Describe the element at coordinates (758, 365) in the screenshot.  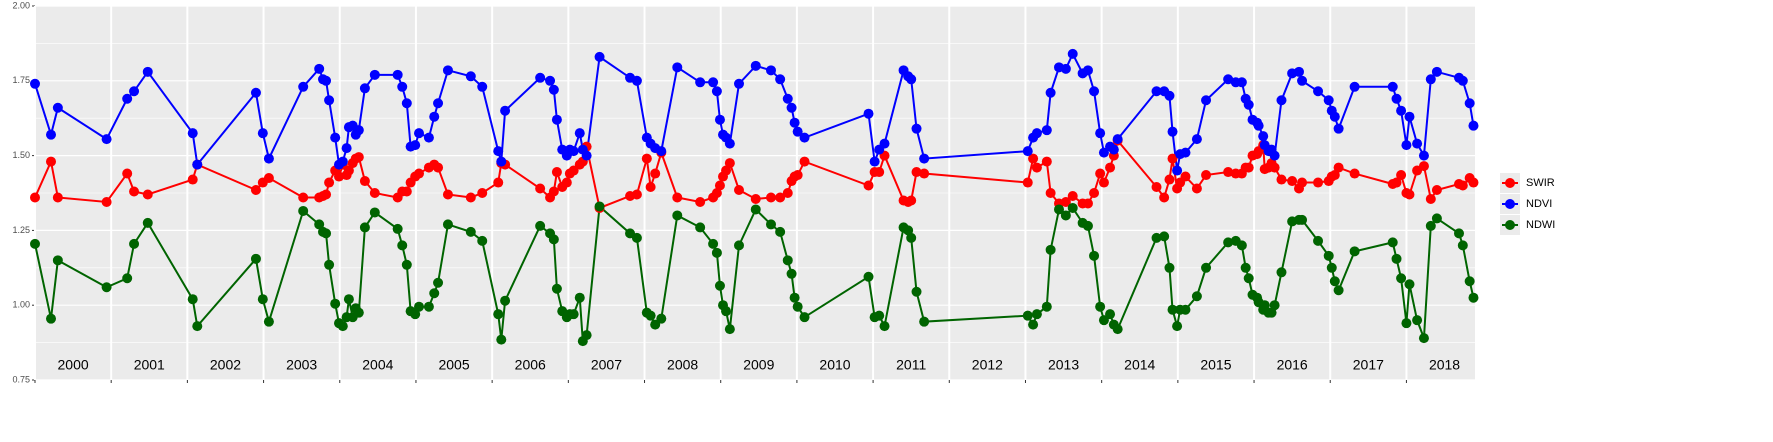
I see `year-label: 2009` at that location.